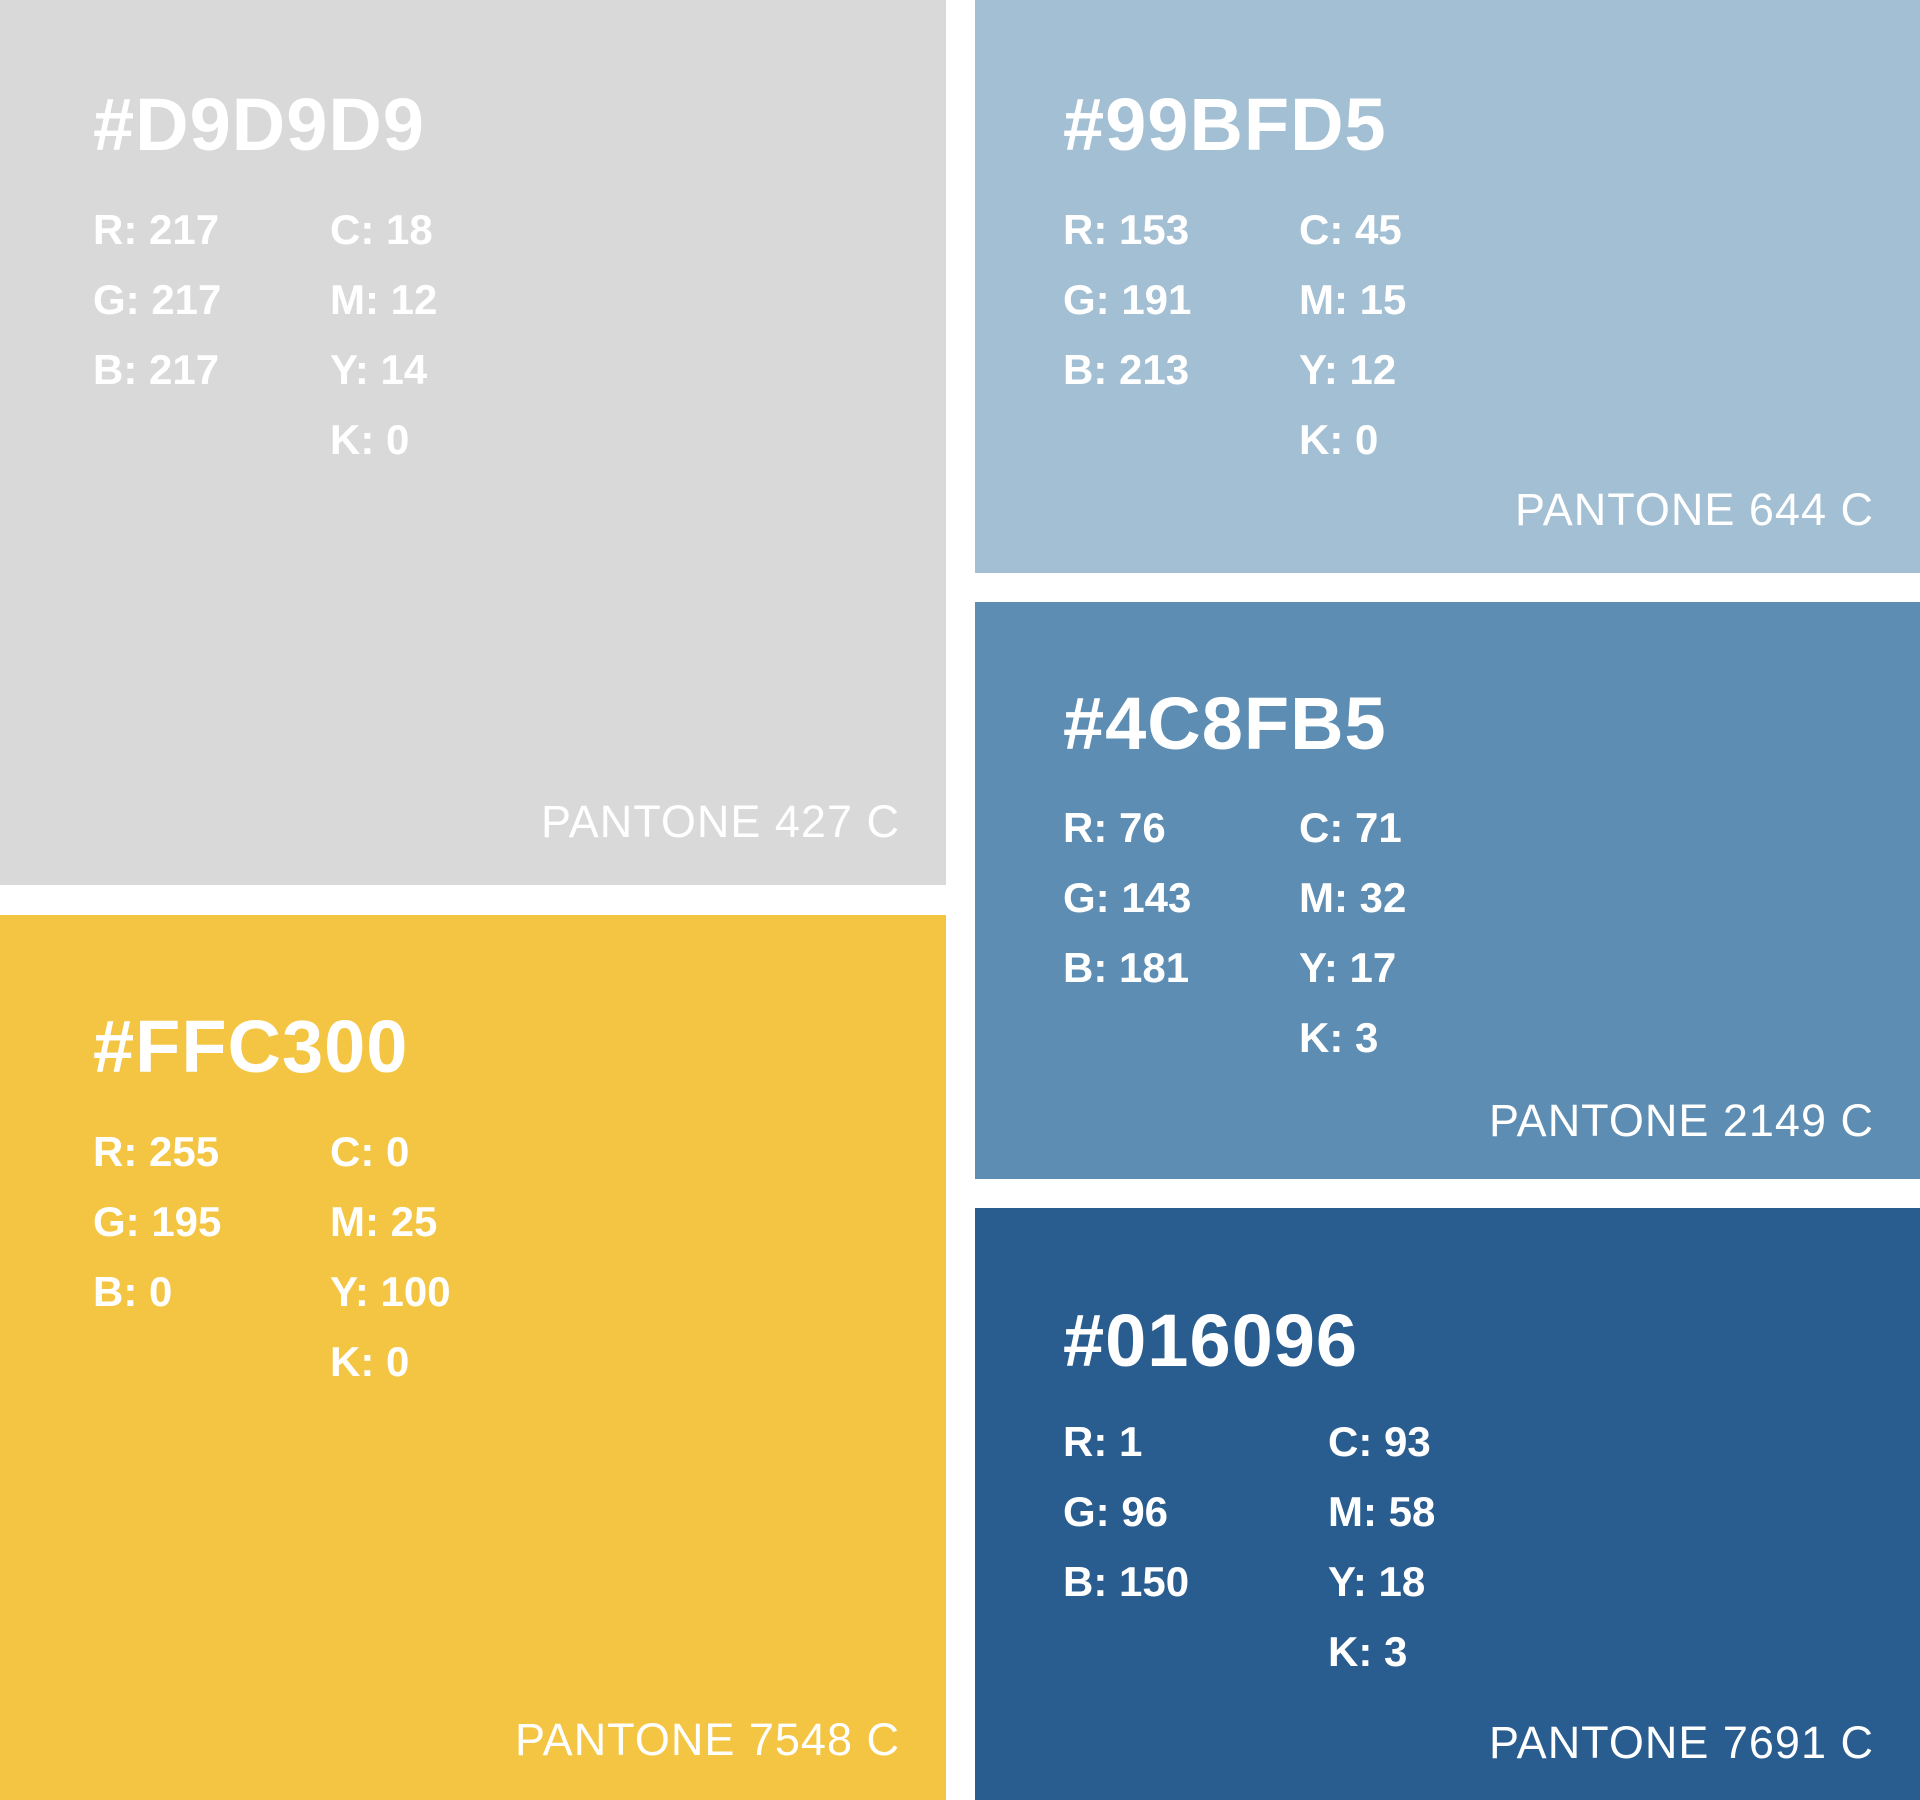 The height and width of the screenshot is (1800, 1920). I want to click on cmyk-c: C: 18, so click(381, 229).